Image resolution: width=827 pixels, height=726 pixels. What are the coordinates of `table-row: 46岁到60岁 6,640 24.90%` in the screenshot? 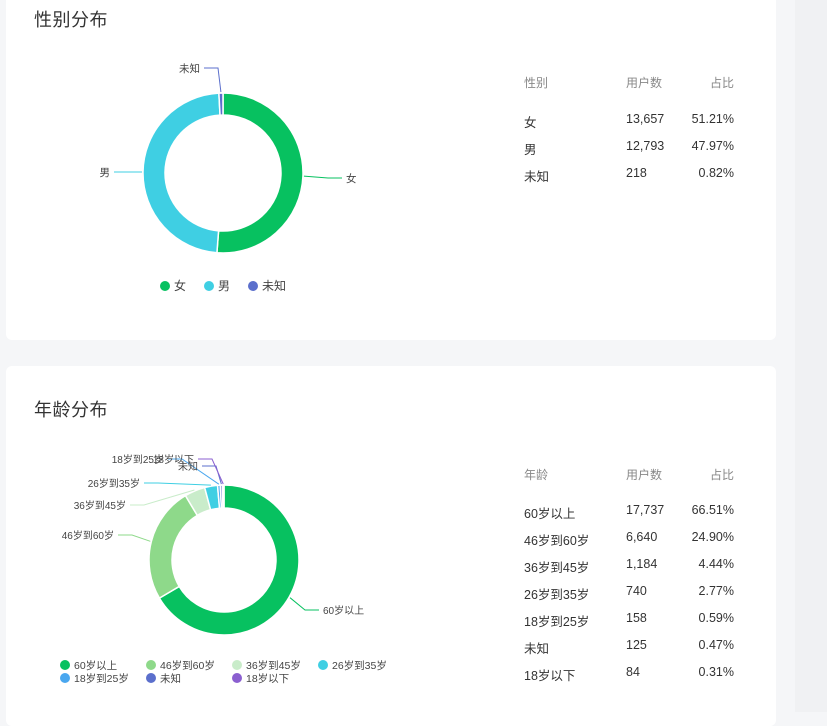 It's located at (629, 540).